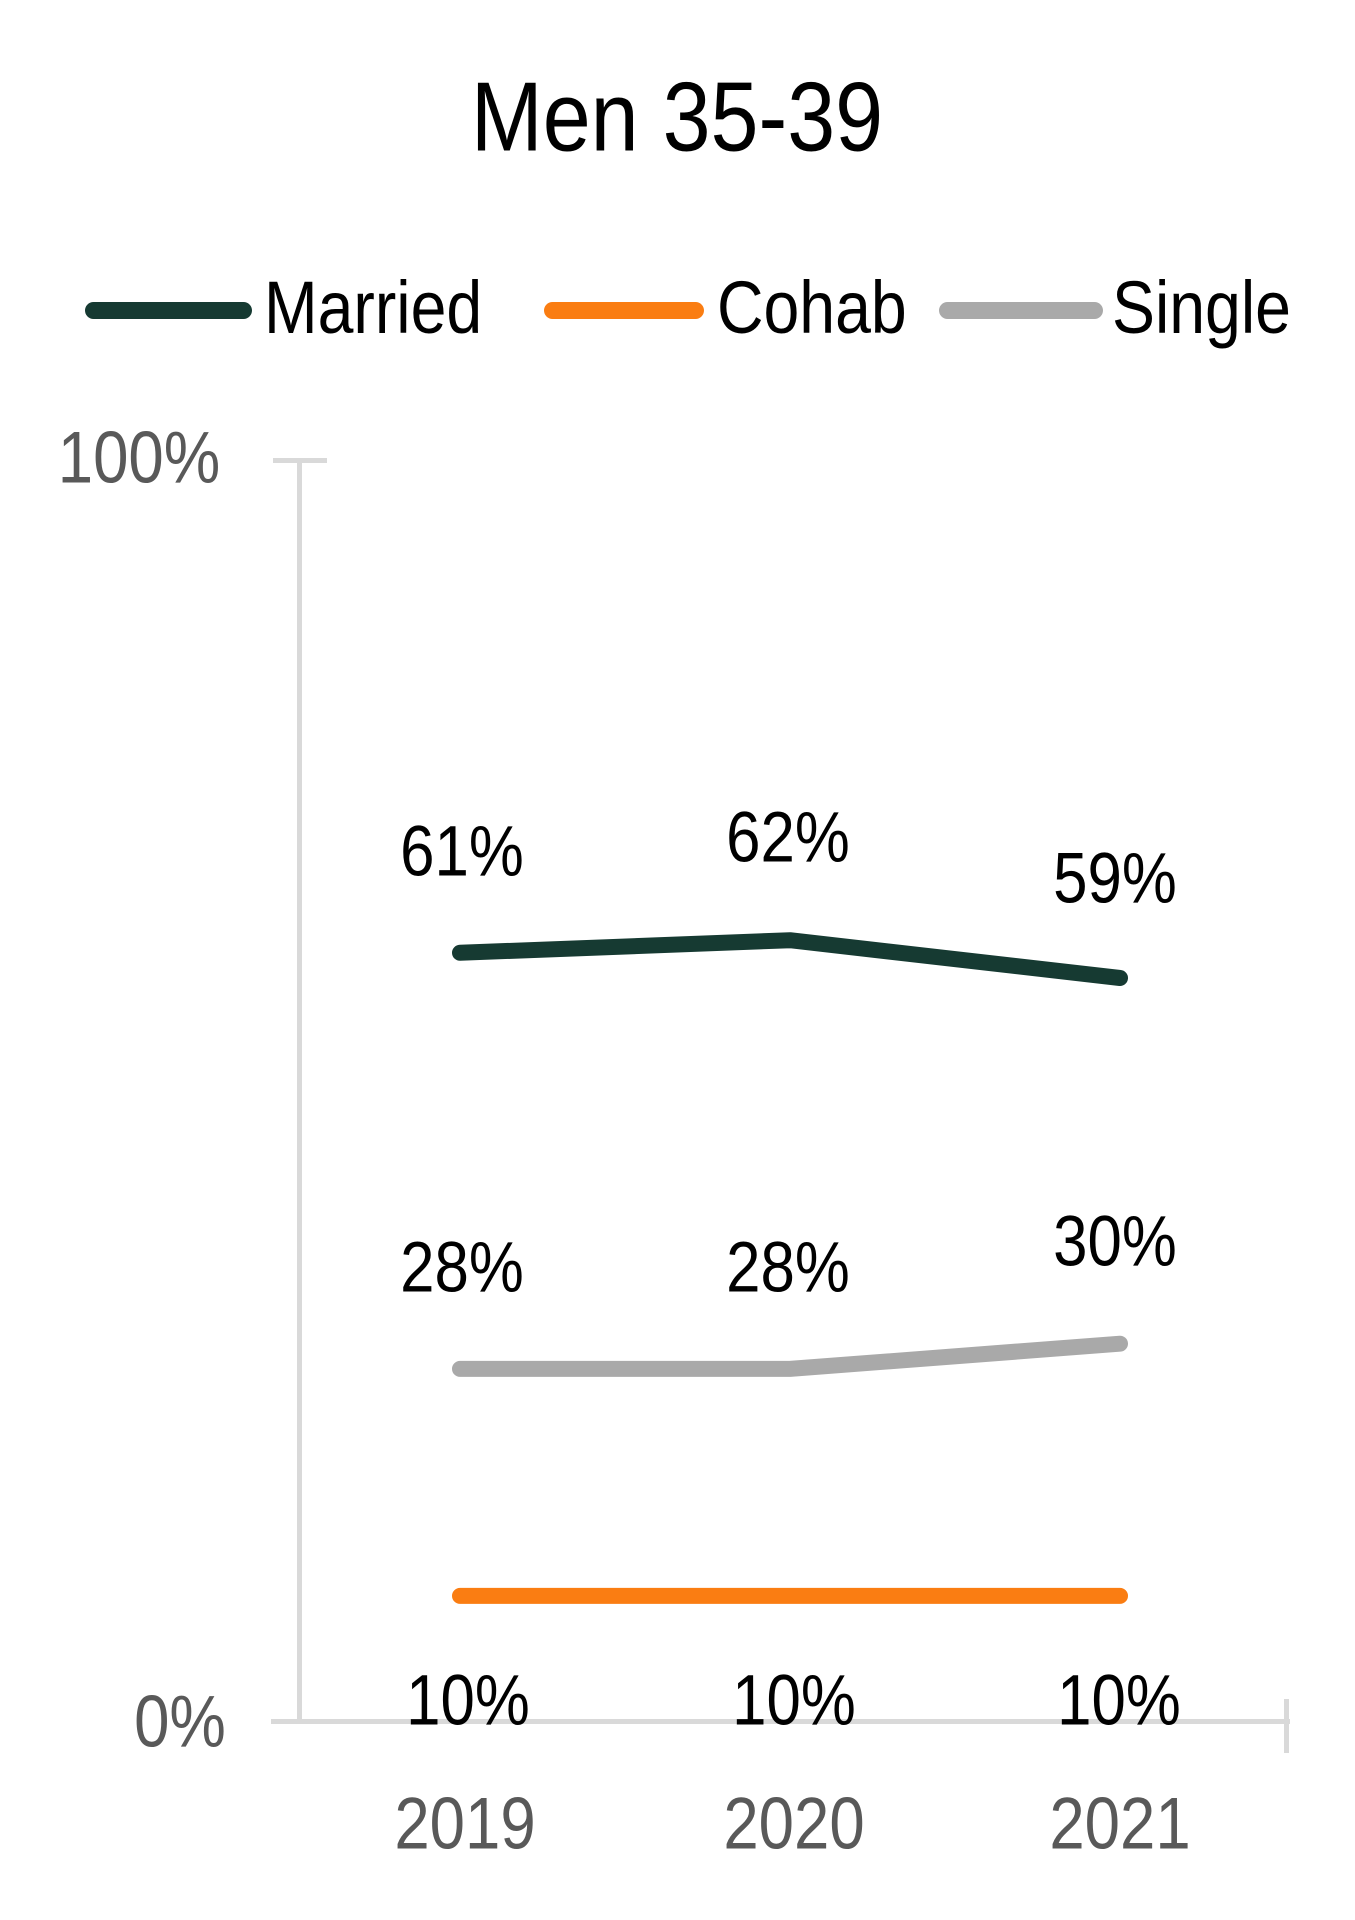 This screenshot has height=1920, width=1355. I want to click on legend-swatch-single, so click(1021, 310).